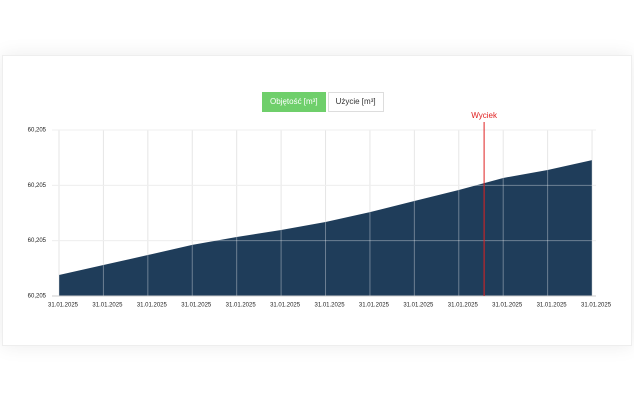 Image resolution: width=634 pixels, height=403 pixels. What do you see at coordinates (294, 102) in the screenshot?
I see `toggle-button: Objętość [m³]` at bounding box center [294, 102].